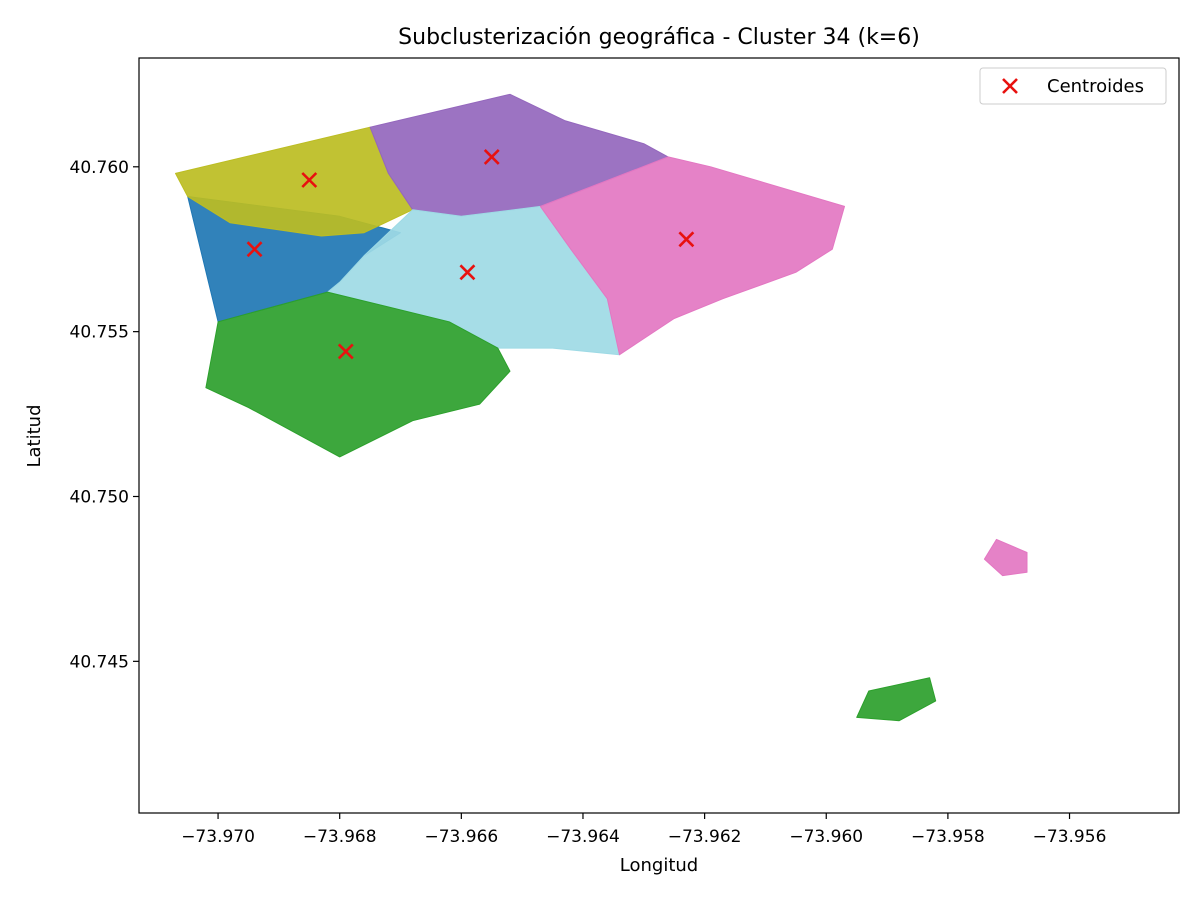 This screenshot has height=900, width=1200. Describe the element at coordinates (1010, 86) in the screenshot. I see `legend-centroid-x-icon` at that location.